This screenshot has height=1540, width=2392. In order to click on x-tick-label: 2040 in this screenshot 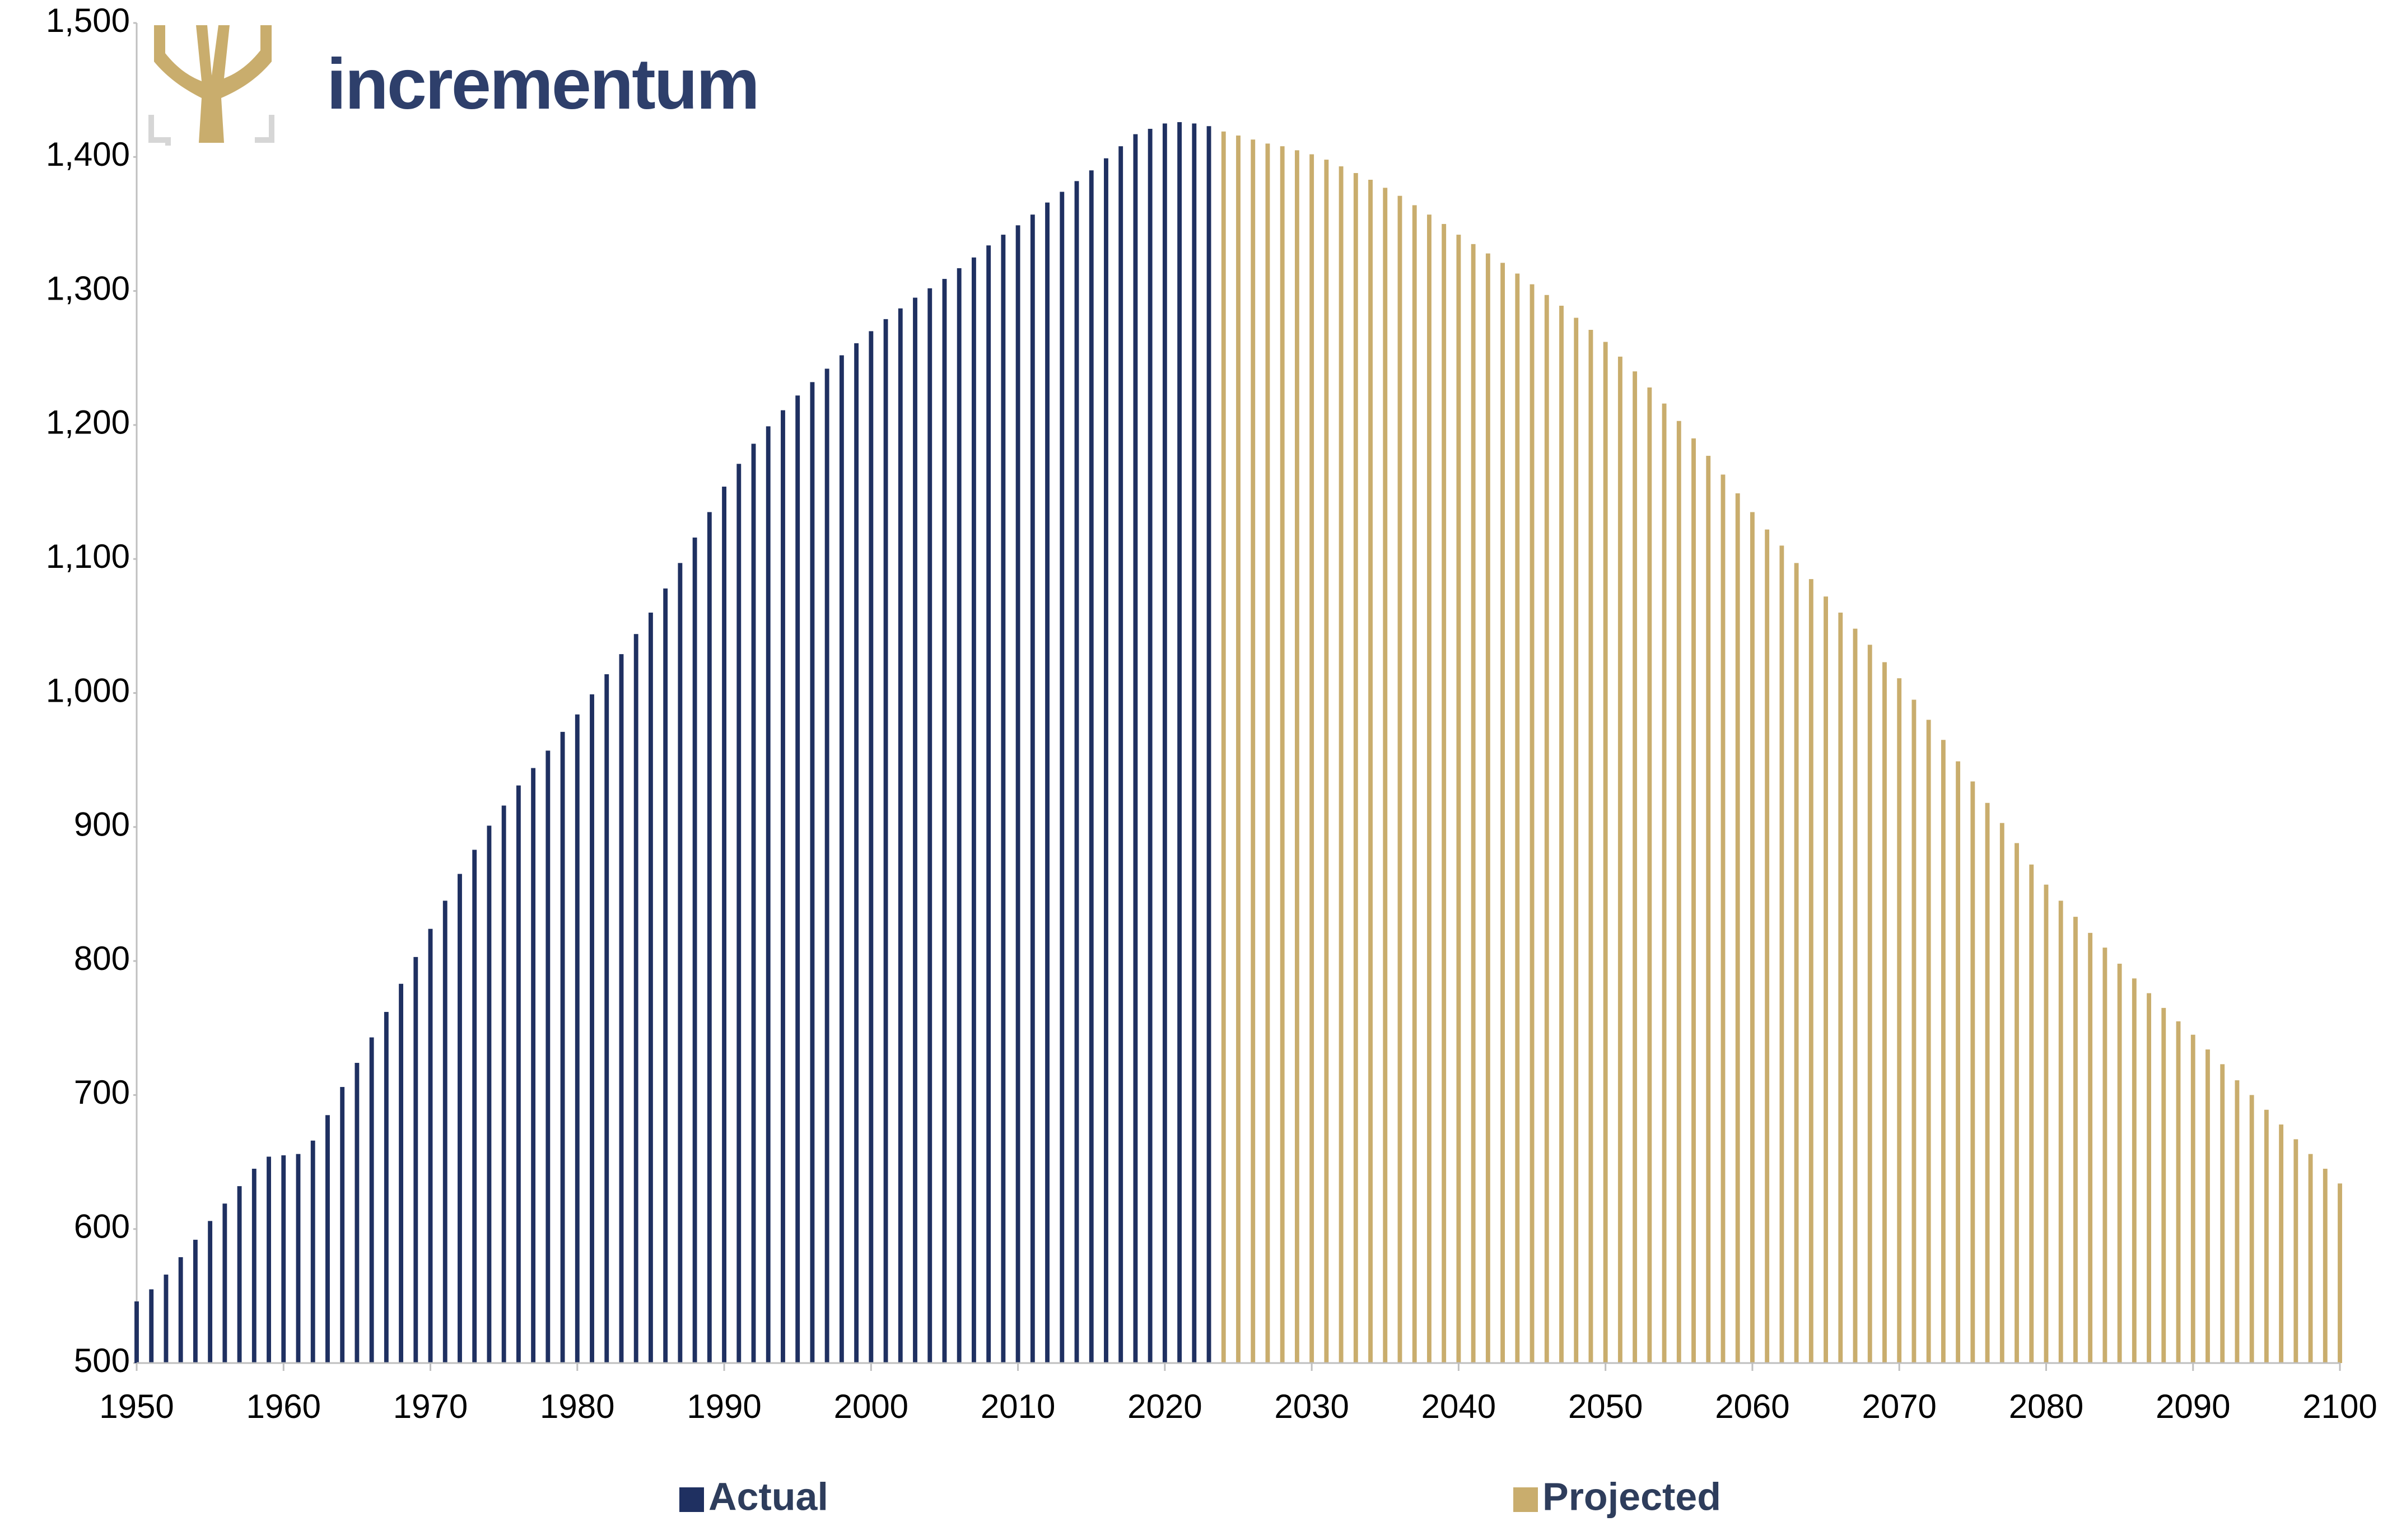, I will do `click(1458, 1407)`.